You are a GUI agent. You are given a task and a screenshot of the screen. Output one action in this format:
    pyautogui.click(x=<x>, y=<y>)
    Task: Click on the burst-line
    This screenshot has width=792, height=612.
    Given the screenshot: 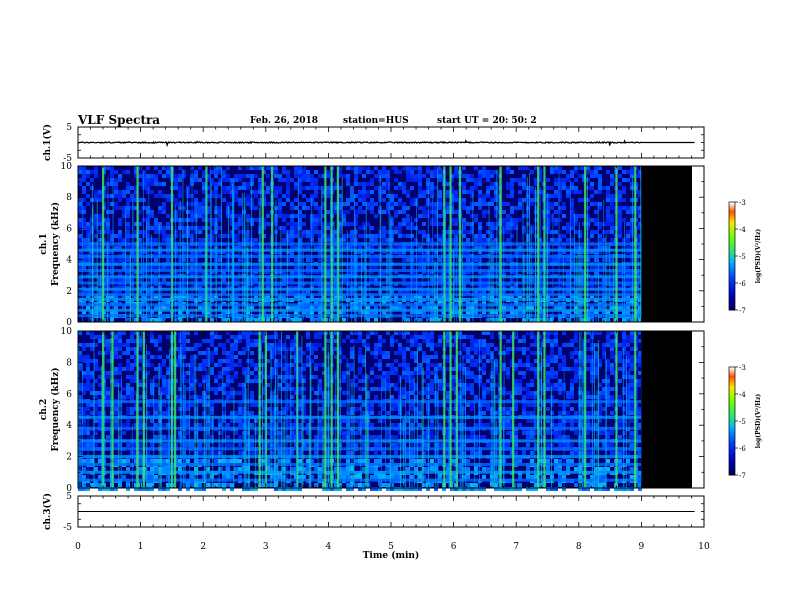 What is the action you would take?
    pyautogui.click(x=544, y=244)
    